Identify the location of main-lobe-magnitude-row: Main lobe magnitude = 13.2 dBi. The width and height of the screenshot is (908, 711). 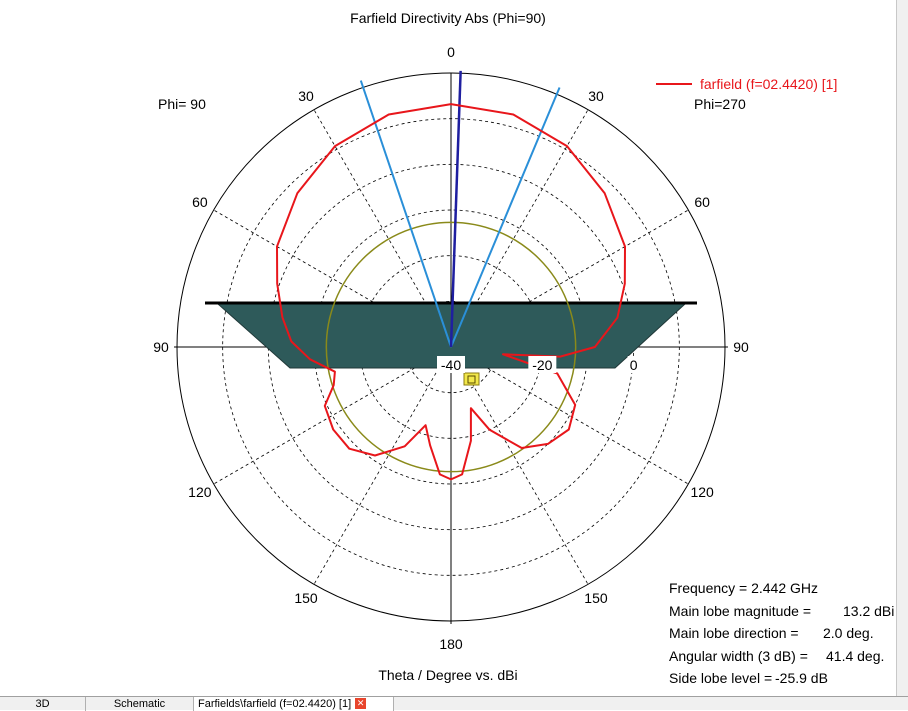
(781, 611).